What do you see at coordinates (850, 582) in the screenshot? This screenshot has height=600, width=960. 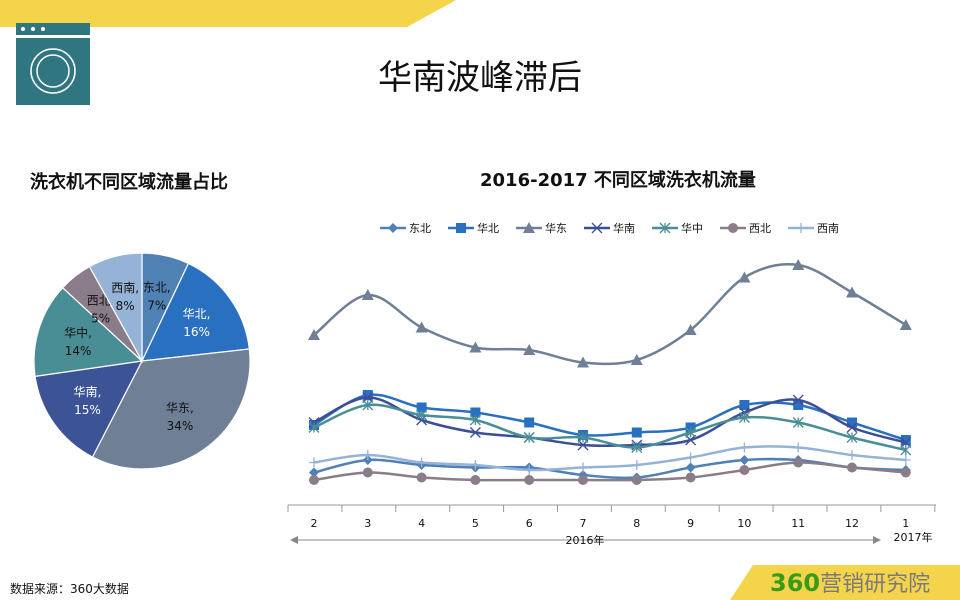 I see `logo: 360营销研究院` at bounding box center [850, 582].